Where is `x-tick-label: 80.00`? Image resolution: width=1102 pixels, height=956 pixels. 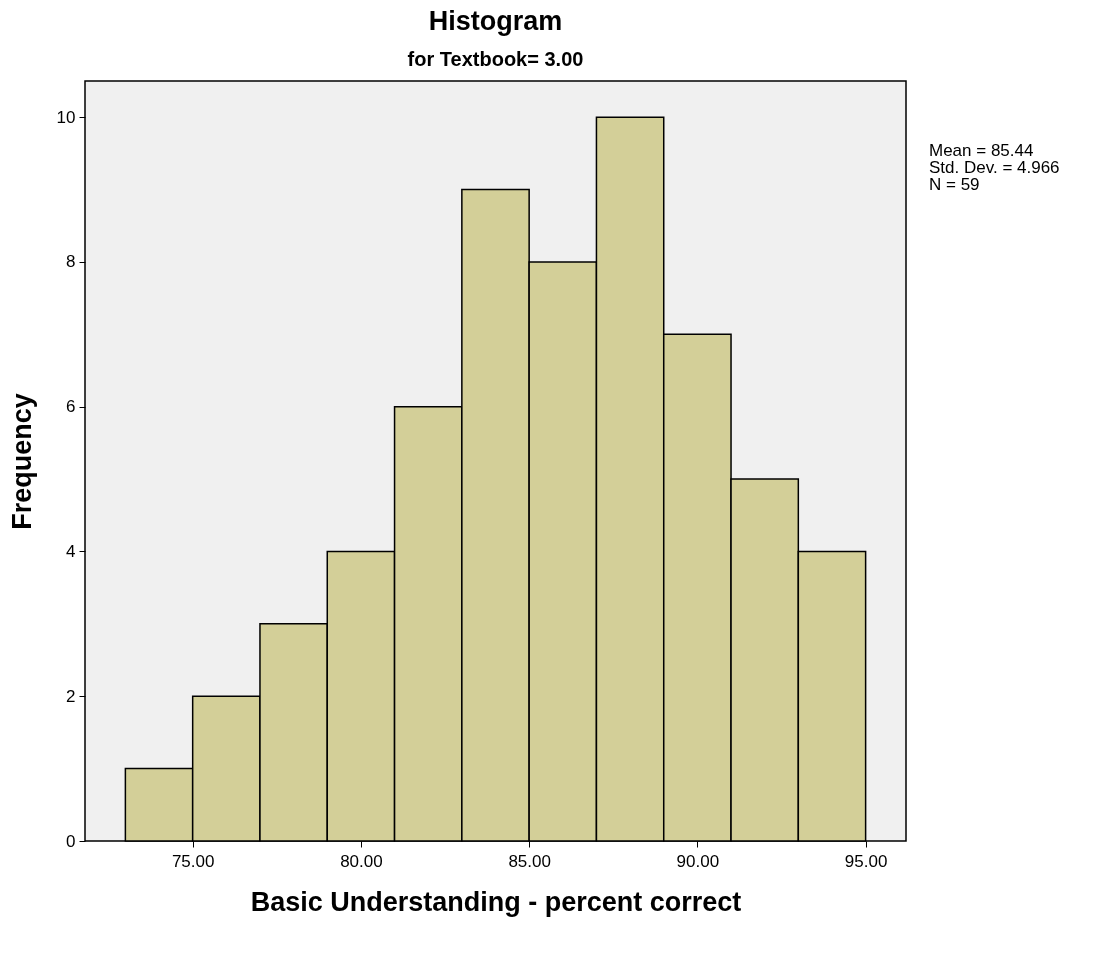 x-tick-label: 80.00 is located at coordinates (361, 861).